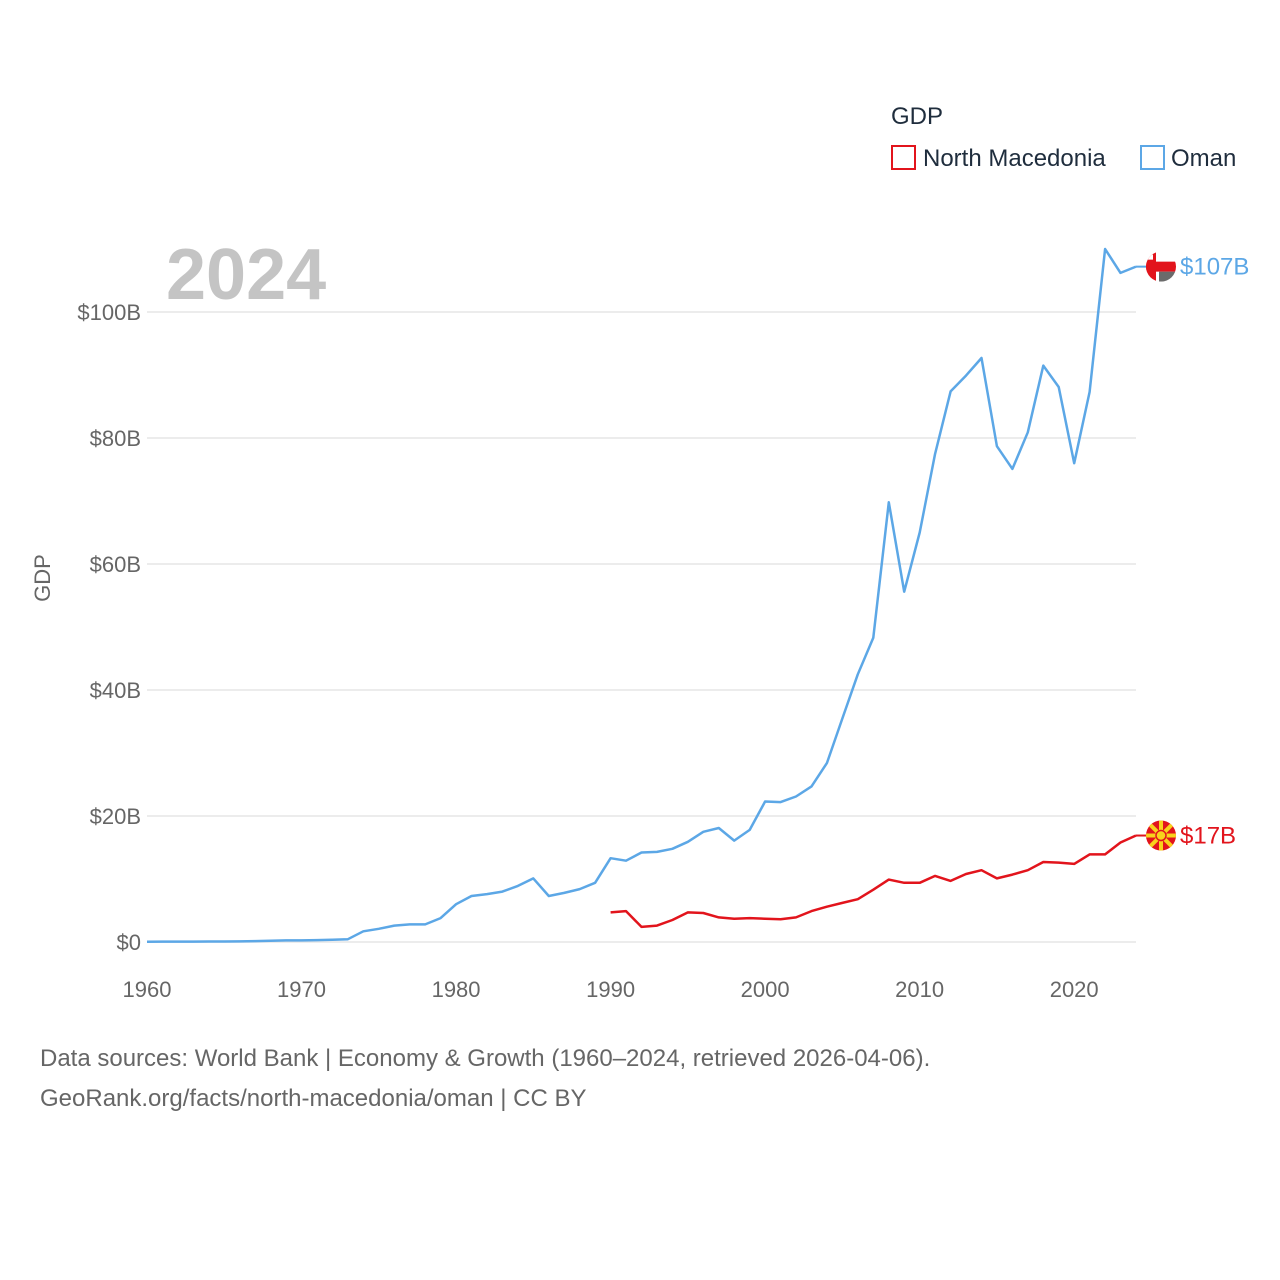 Image resolution: width=1280 pixels, height=1280 pixels. I want to click on y-axis-ticks: $0 $20B $40B $60B $80B $100B, so click(109, 627).